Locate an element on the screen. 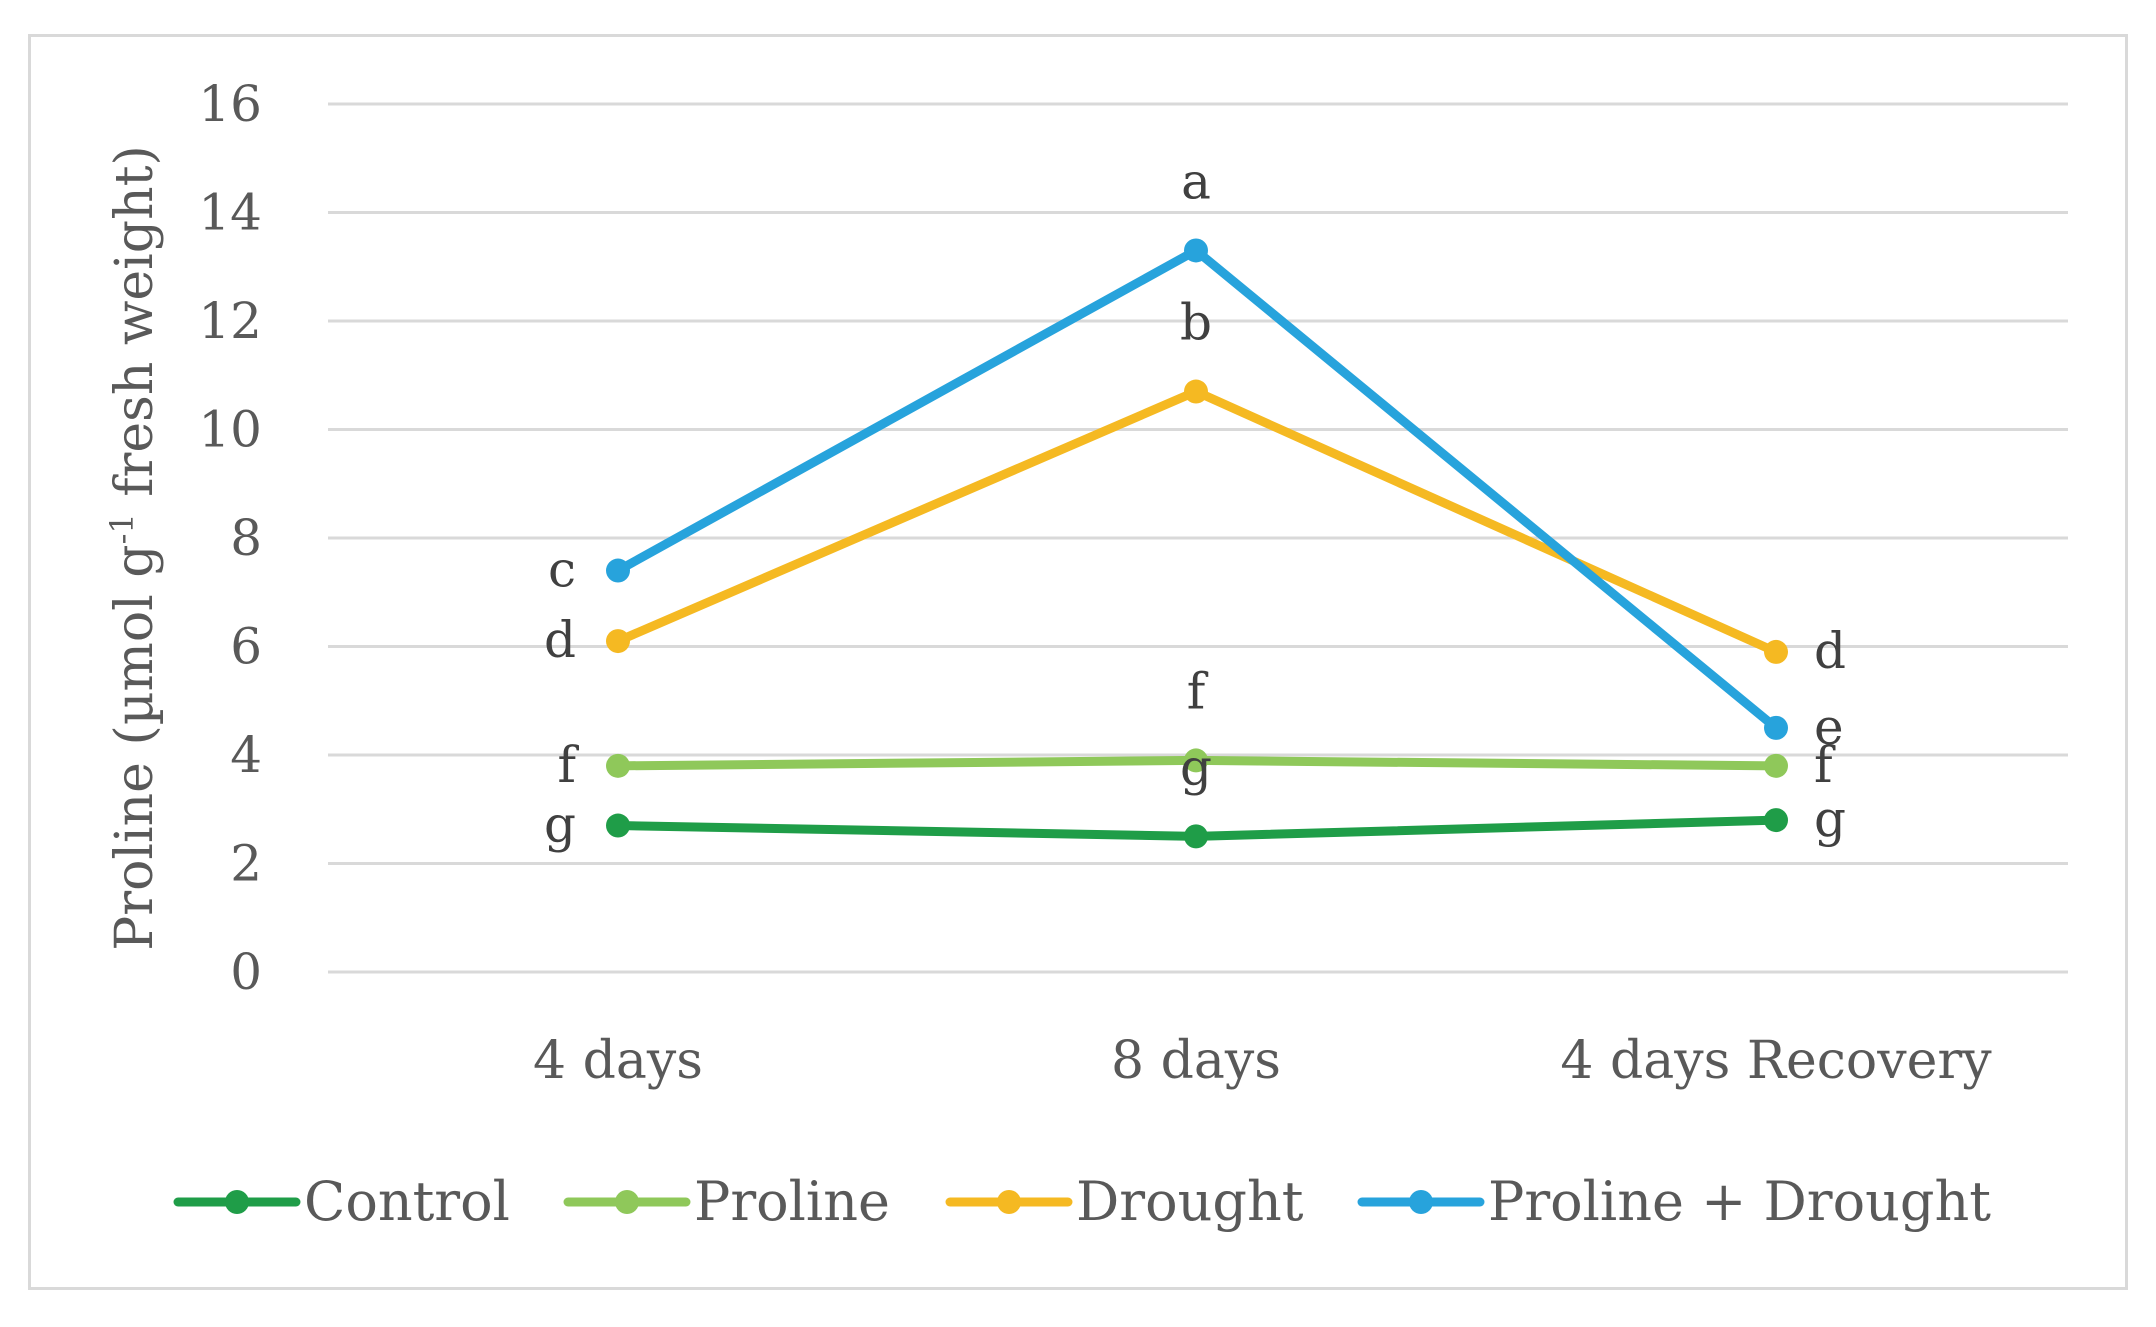  legend-item: Proline + Drought is located at coordinates (1674, 1201).